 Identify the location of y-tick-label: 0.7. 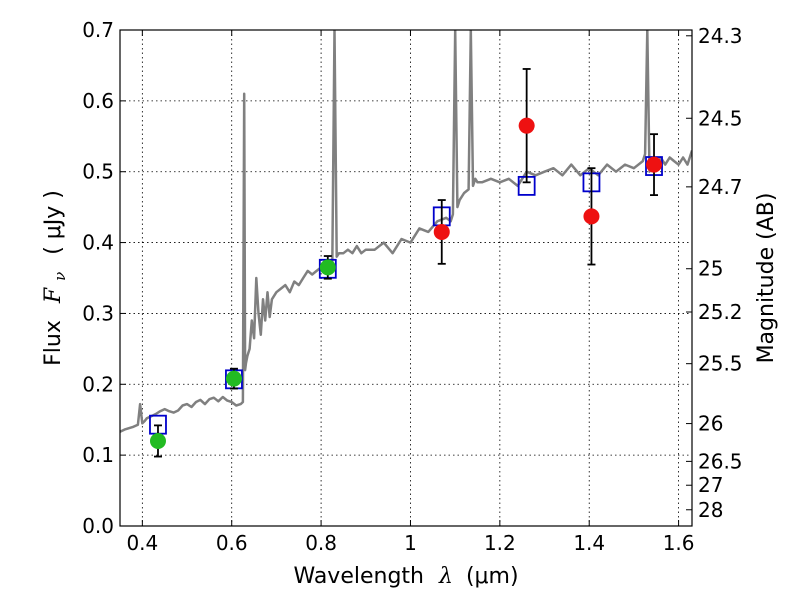
(98, 30).